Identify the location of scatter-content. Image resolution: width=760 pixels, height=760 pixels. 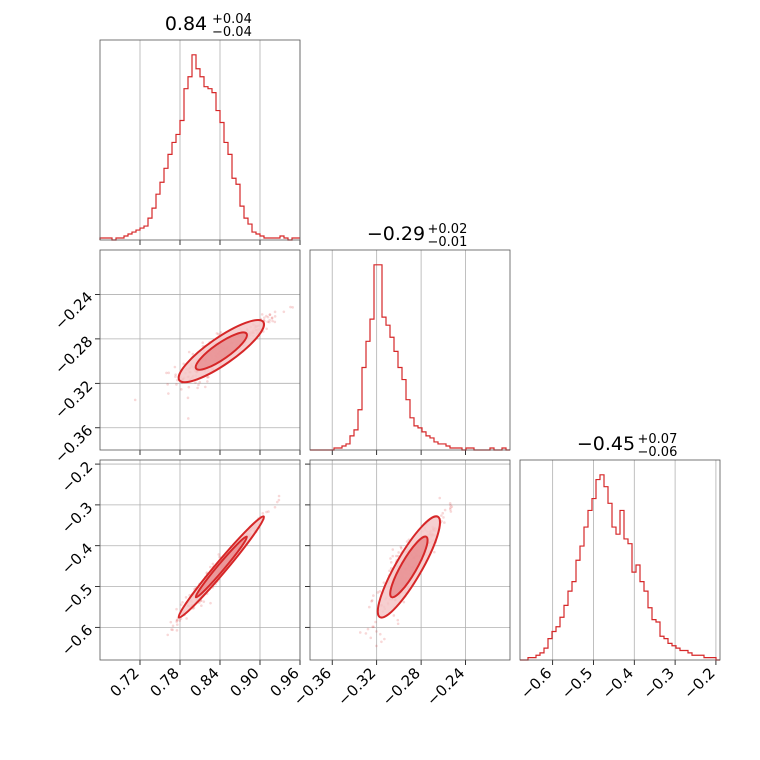
(223, 565).